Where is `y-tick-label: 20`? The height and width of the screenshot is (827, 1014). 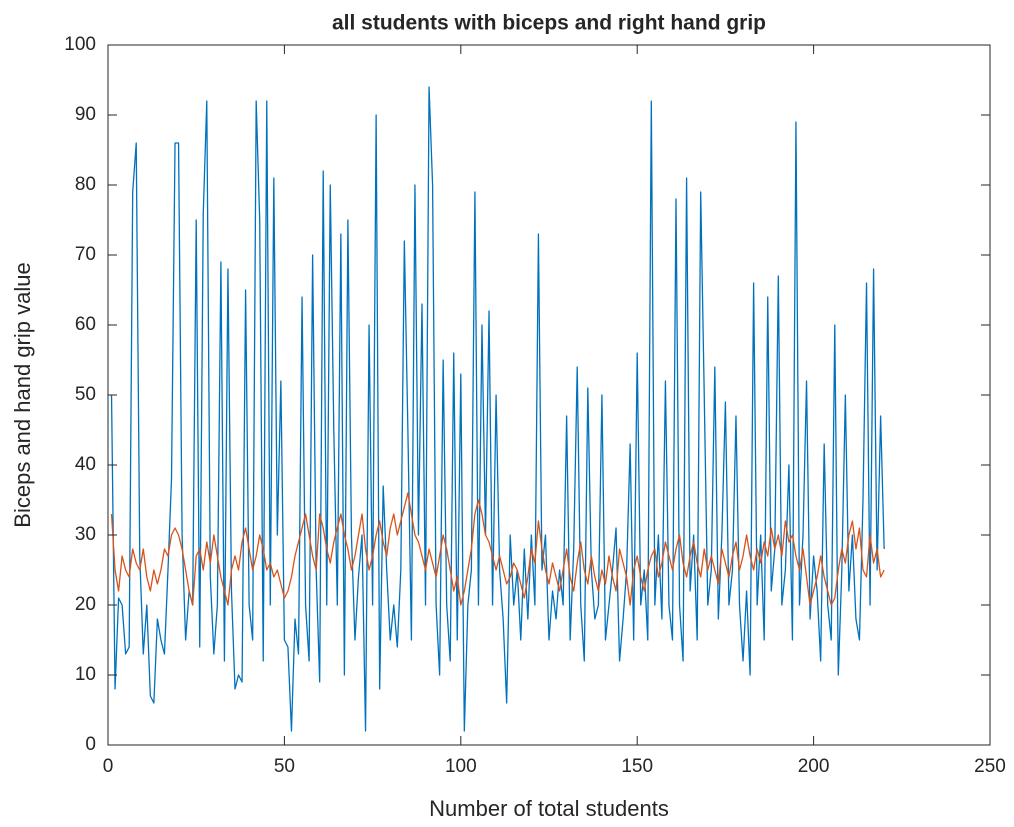 y-tick-label: 20 is located at coordinates (85, 604).